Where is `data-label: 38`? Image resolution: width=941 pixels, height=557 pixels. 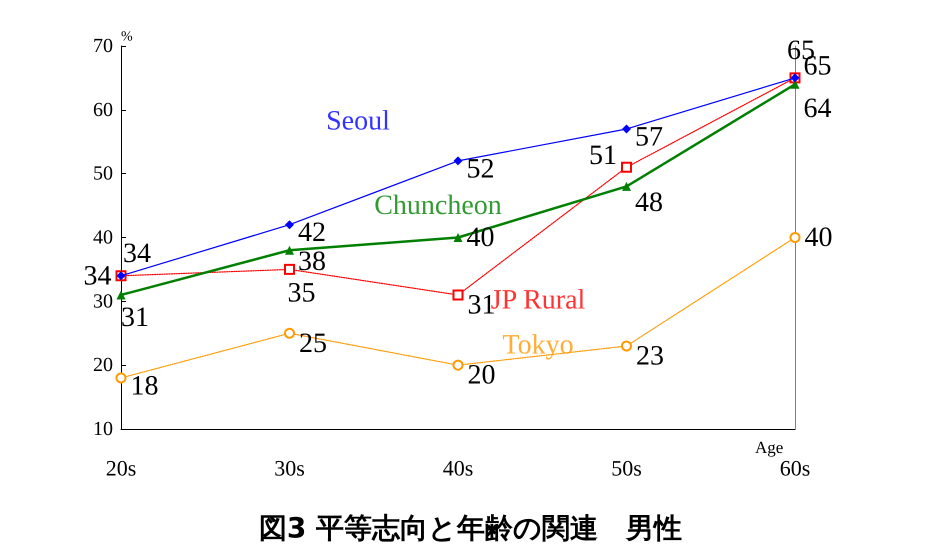 data-label: 38 is located at coordinates (312, 261).